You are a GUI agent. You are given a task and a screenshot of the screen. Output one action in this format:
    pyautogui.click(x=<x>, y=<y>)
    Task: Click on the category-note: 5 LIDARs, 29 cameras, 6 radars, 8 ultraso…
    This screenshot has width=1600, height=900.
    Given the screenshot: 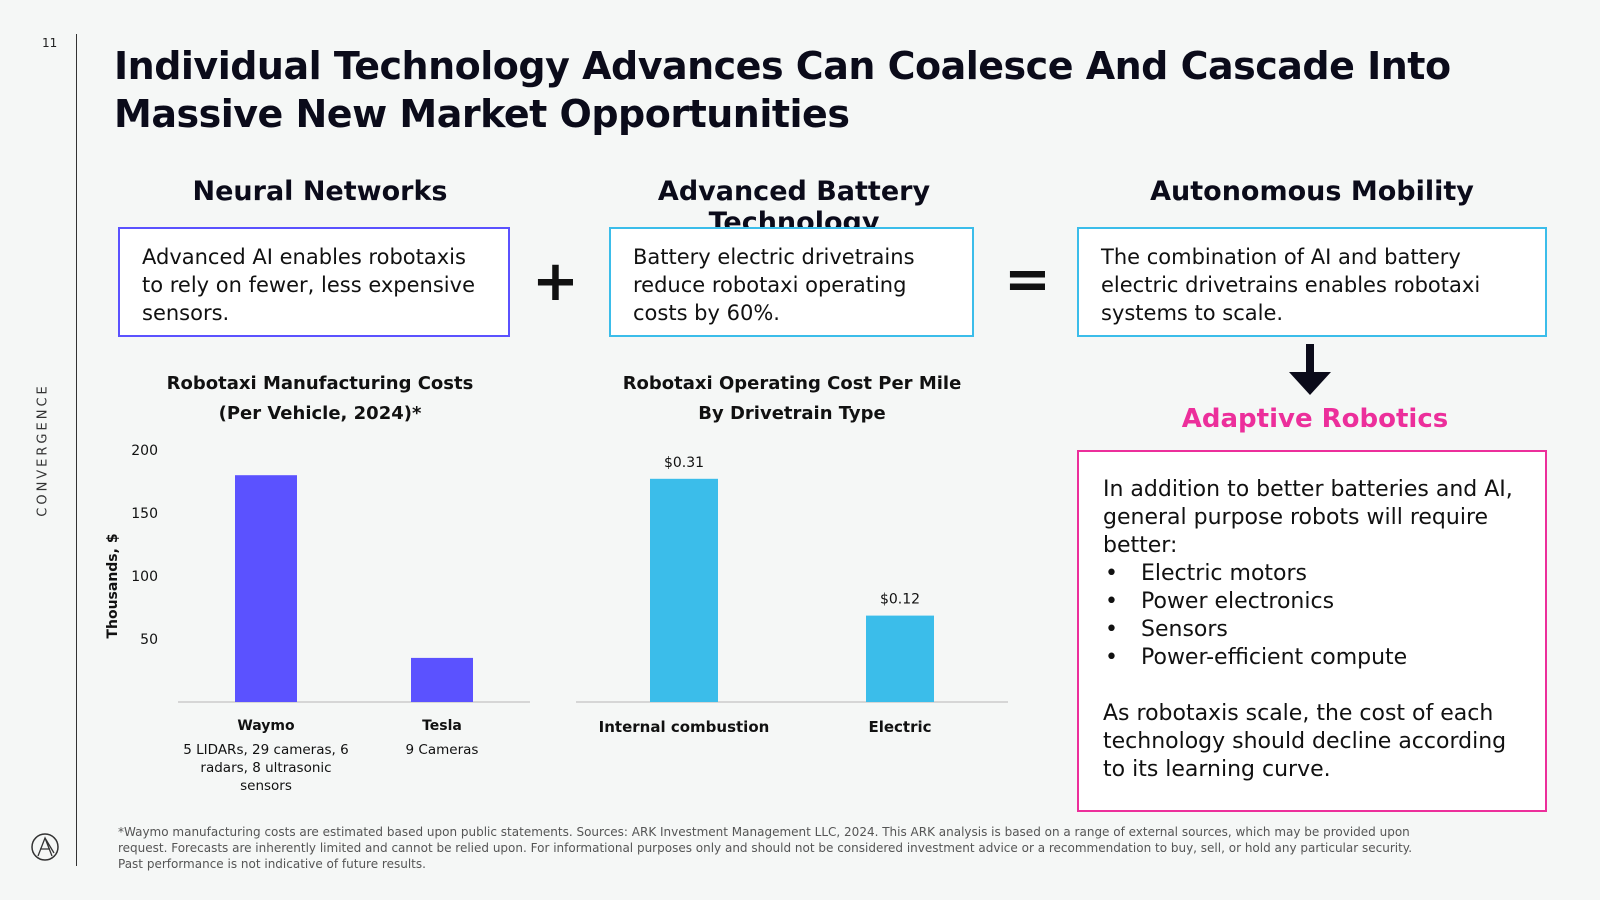 What is the action you would take?
    pyautogui.click(x=265, y=768)
    